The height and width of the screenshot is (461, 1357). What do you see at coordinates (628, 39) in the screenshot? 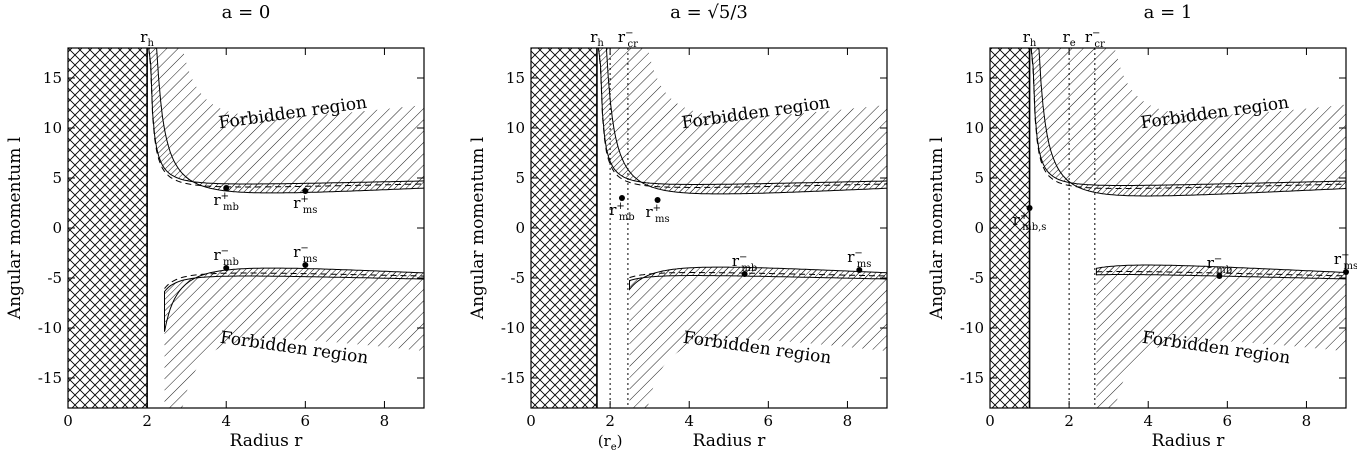
I see `top-label-1: r− cr` at bounding box center [628, 39].